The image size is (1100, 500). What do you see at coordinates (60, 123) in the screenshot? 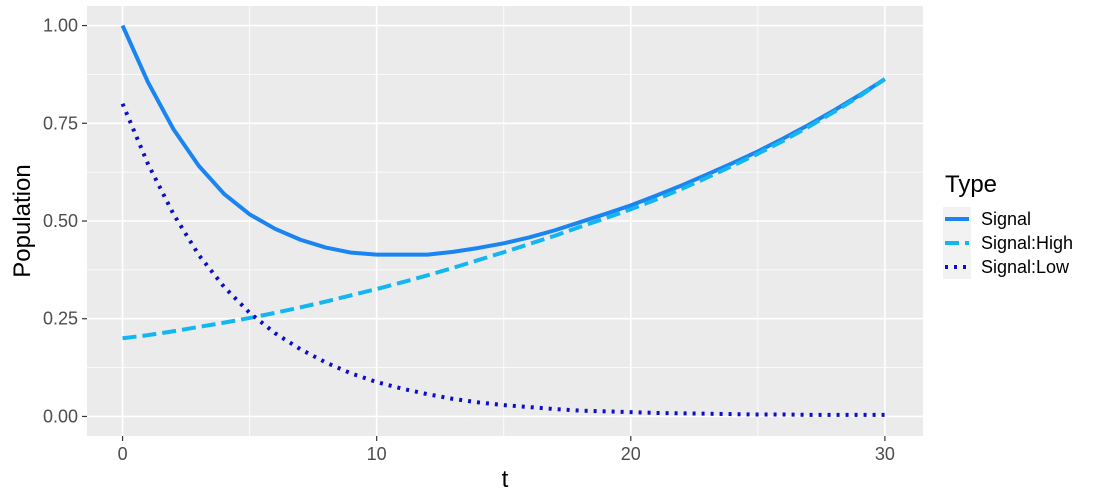
I see `y-tick-label: 0.75` at bounding box center [60, 123].